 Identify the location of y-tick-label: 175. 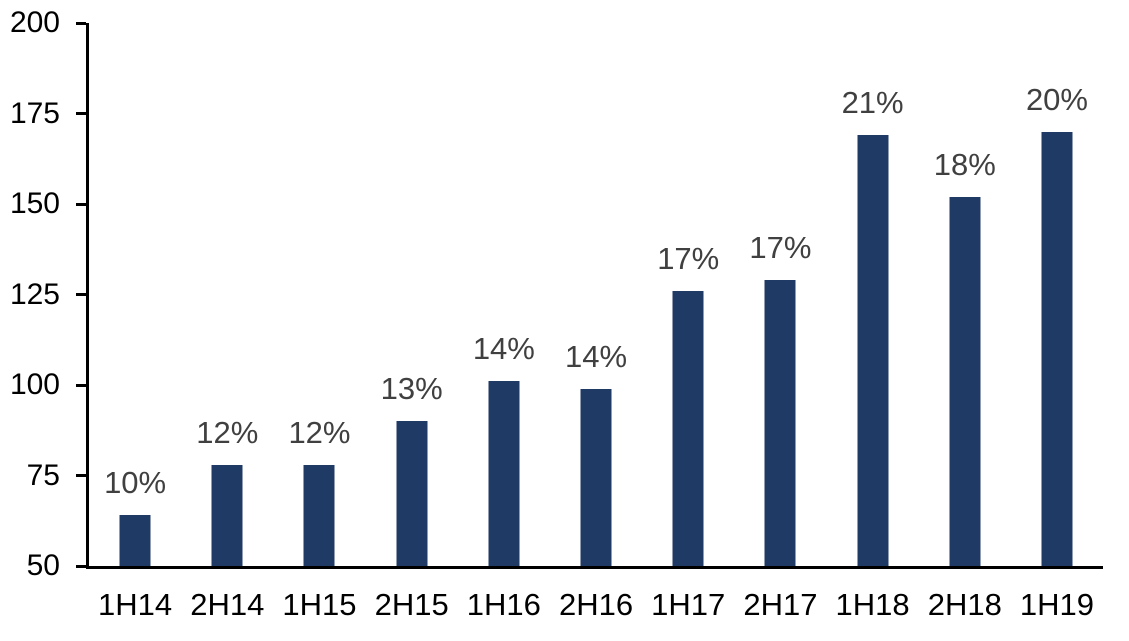
(34, 113).